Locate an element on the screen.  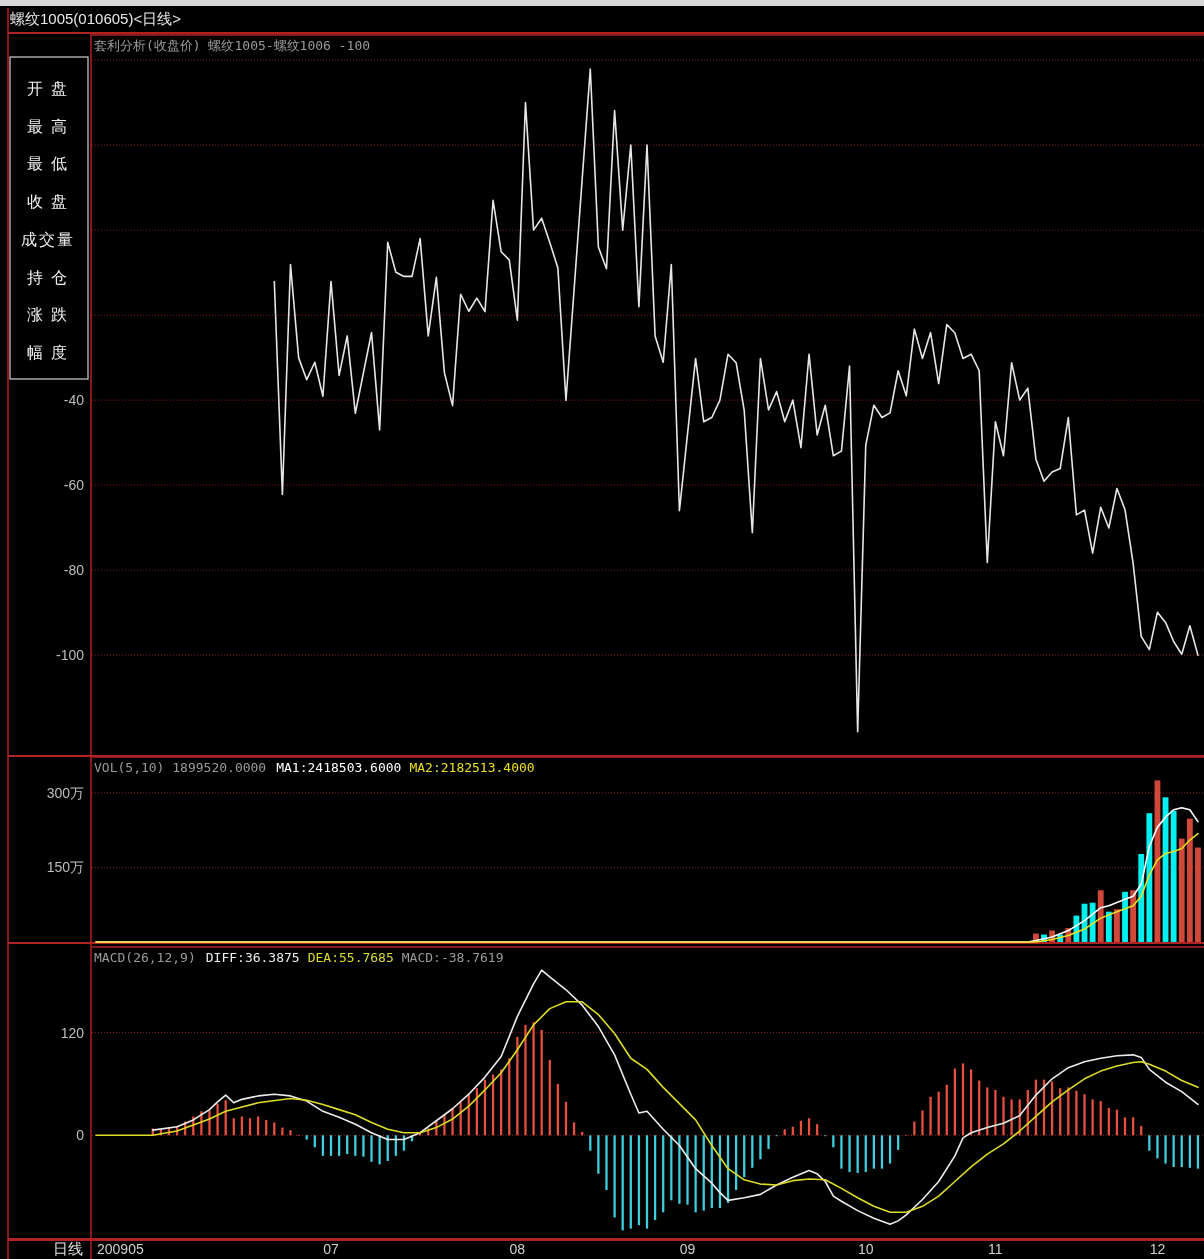
text: DIFF:36.3875 is located at coordinates (252, 957).